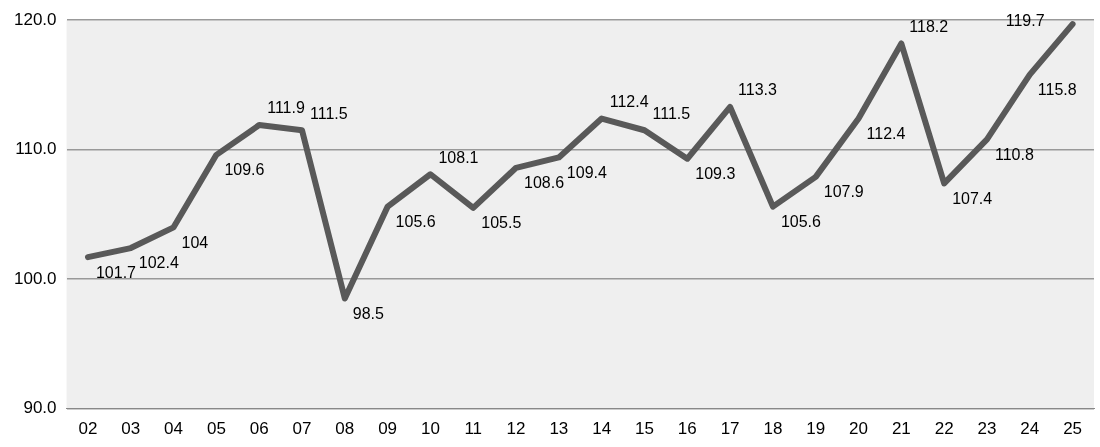 This screenshot has width=1100, height=447. Describe the element at coordinates (516, 429) in the screenshot. I see `x-tick-label: 12` at that location.